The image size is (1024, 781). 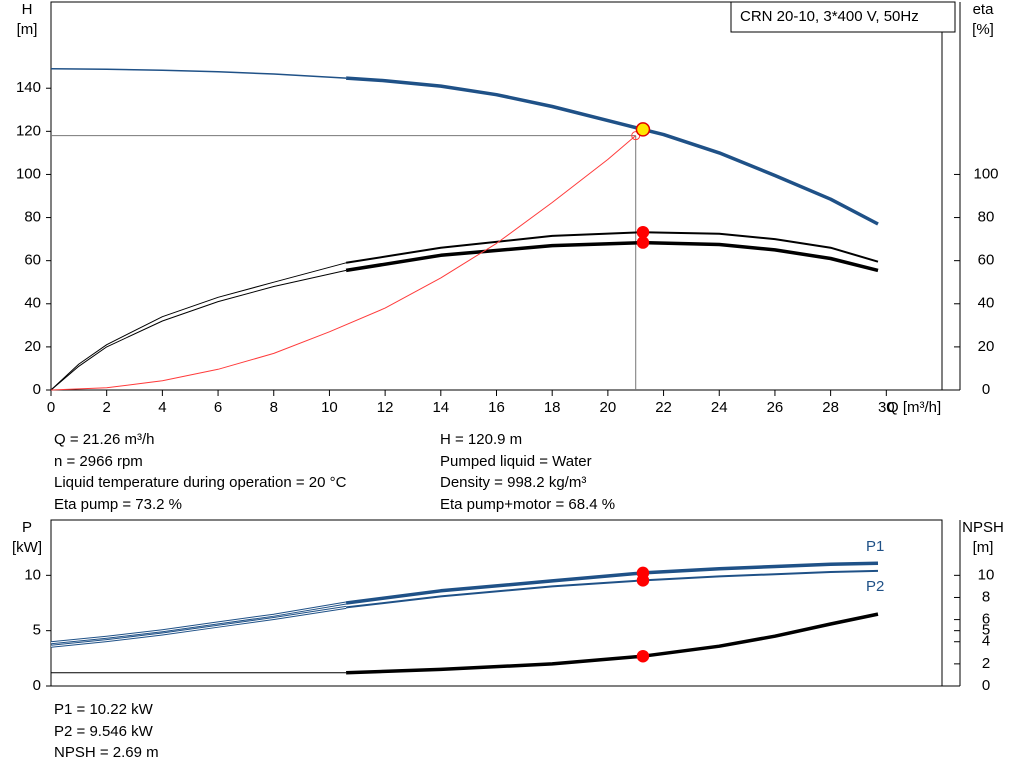 I want to click on y-tick-label: 5, so click(x=37, y=630).